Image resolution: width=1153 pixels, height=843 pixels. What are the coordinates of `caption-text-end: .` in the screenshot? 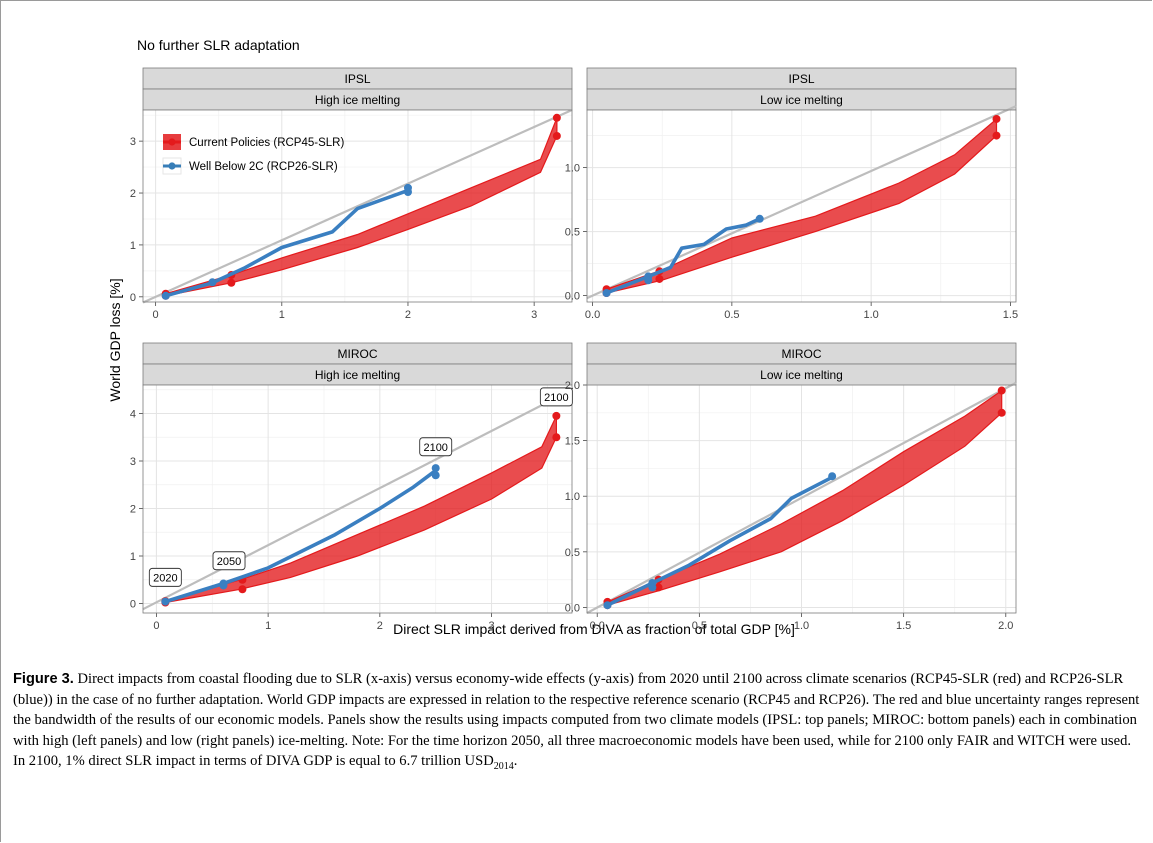 It's located at (515, 761).